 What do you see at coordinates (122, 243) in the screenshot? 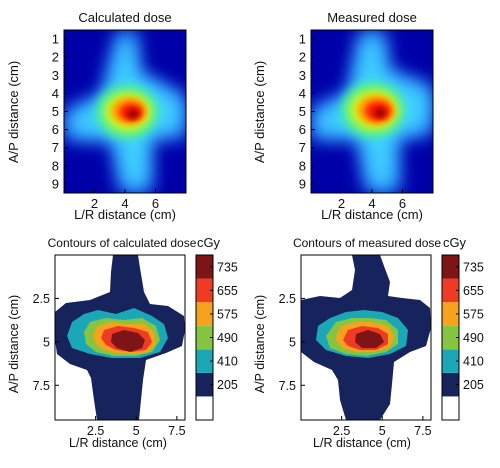
I see `panel-title: Contours of calculated dose` at bounding box center [122, 243].